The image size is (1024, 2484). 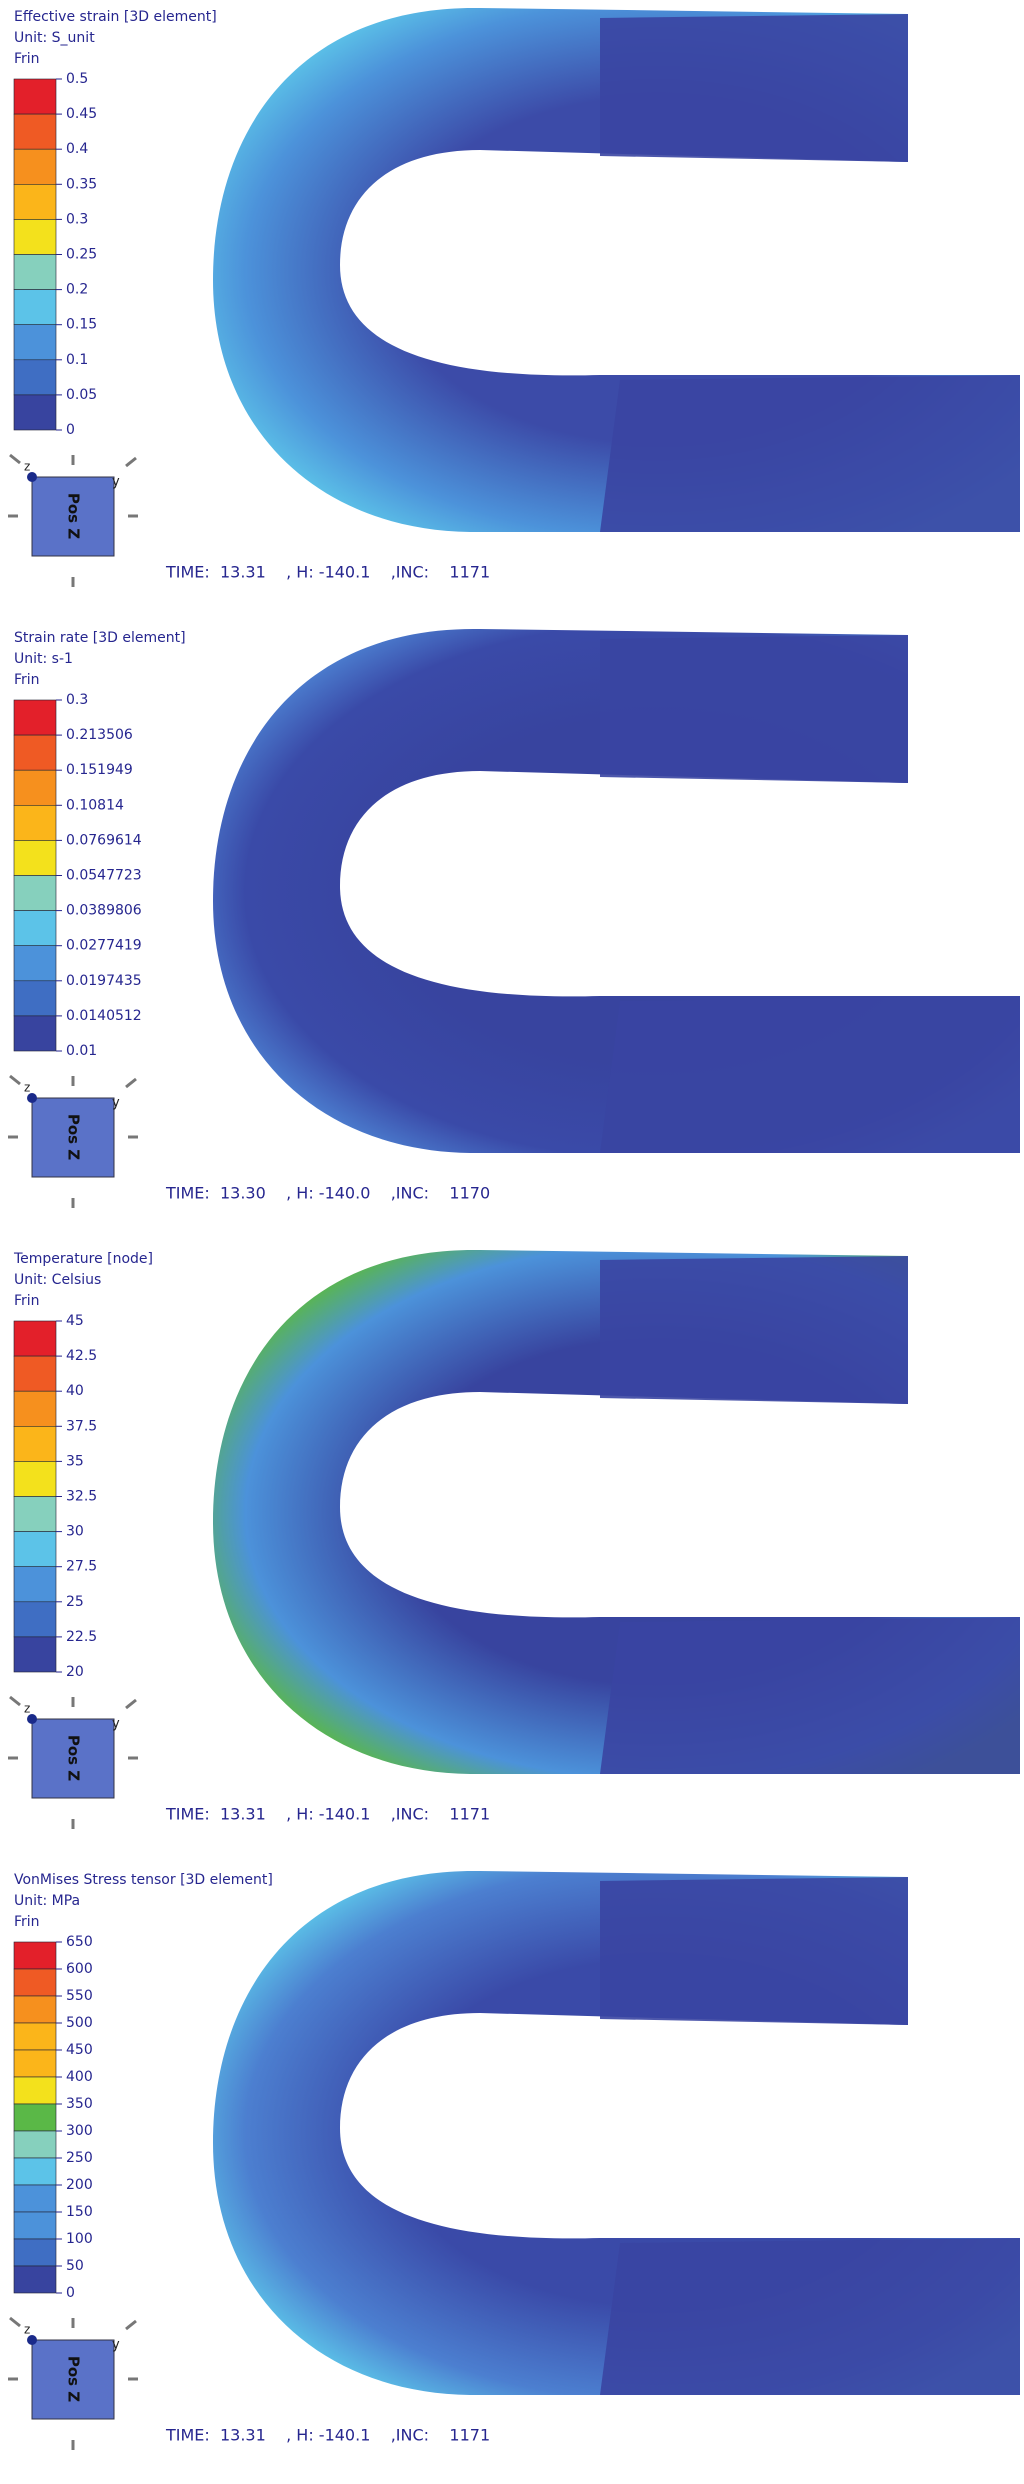 What do you see at coordinates (83, 1259) in the screenshot?
I see `legend-title: Temperature [node]` at bounding box center [83, 1259].